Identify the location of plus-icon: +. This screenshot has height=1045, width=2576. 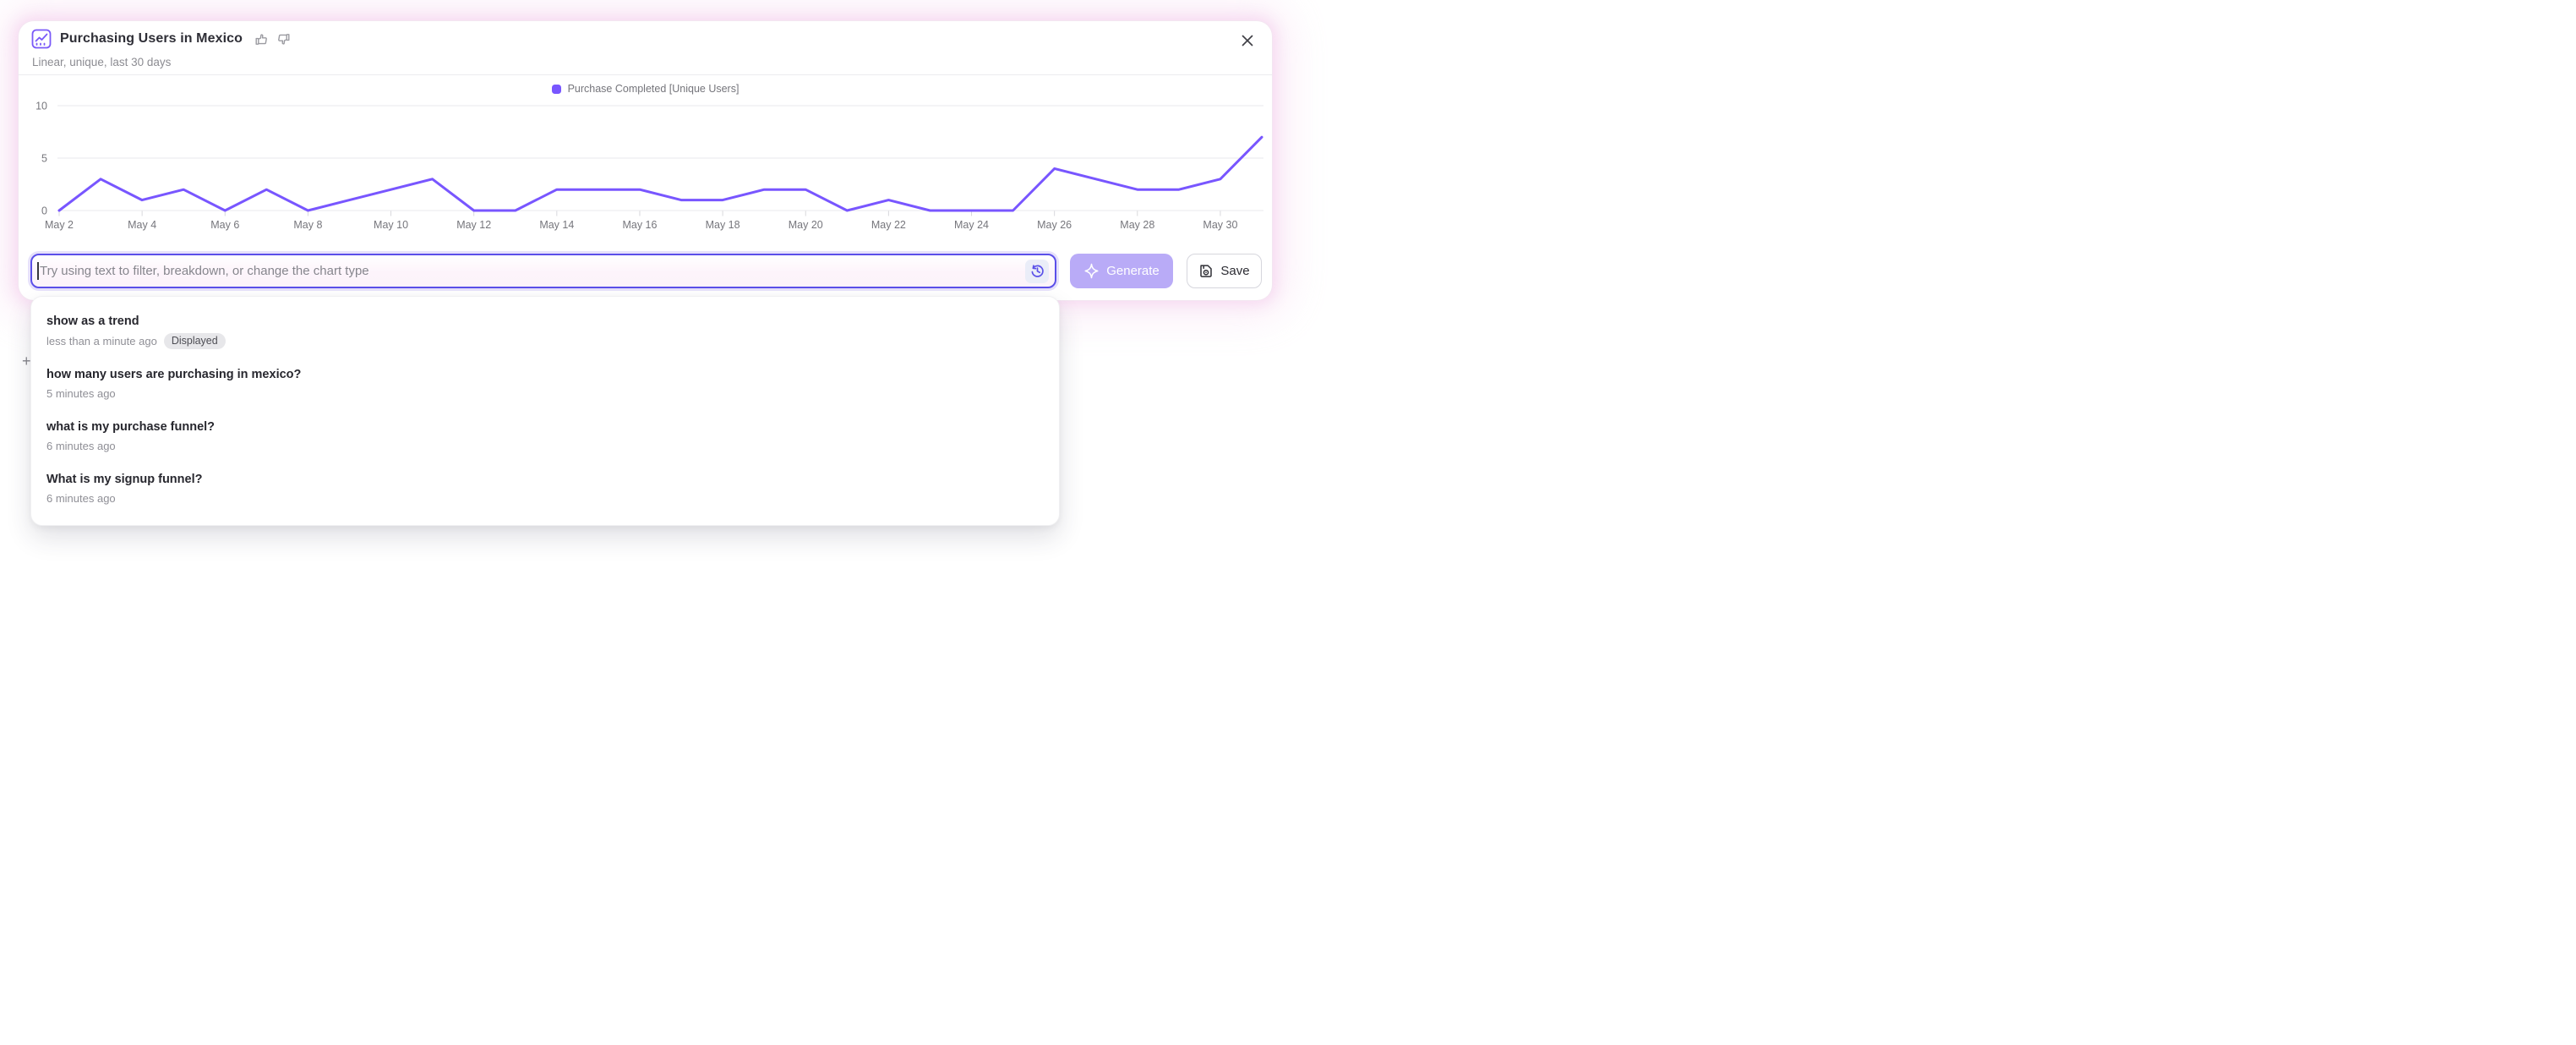
(26, 361).